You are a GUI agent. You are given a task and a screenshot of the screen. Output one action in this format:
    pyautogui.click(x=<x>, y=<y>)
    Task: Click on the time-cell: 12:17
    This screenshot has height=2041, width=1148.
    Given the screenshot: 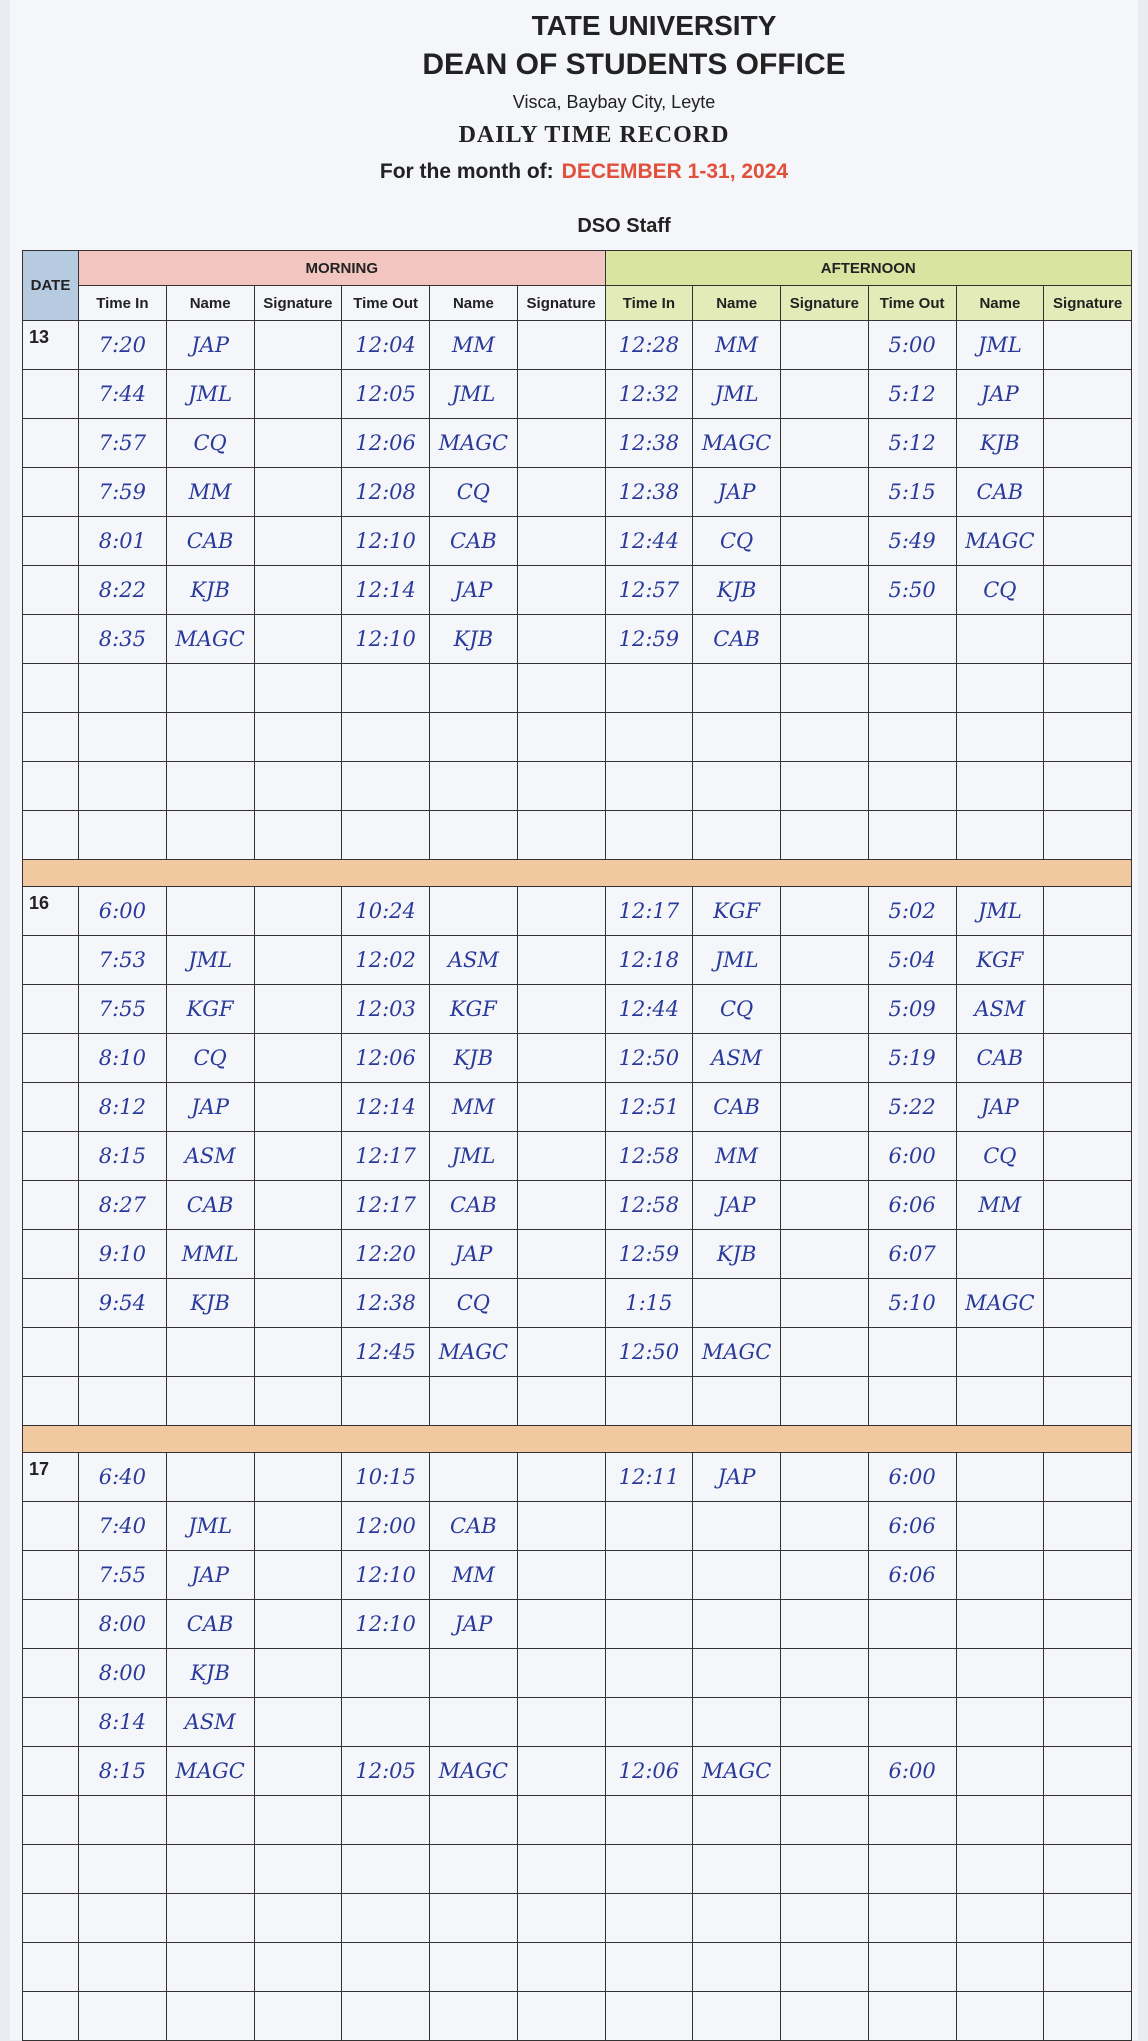 What is the action you would take?
    pyautogui.click(x=385, y=1156)
    